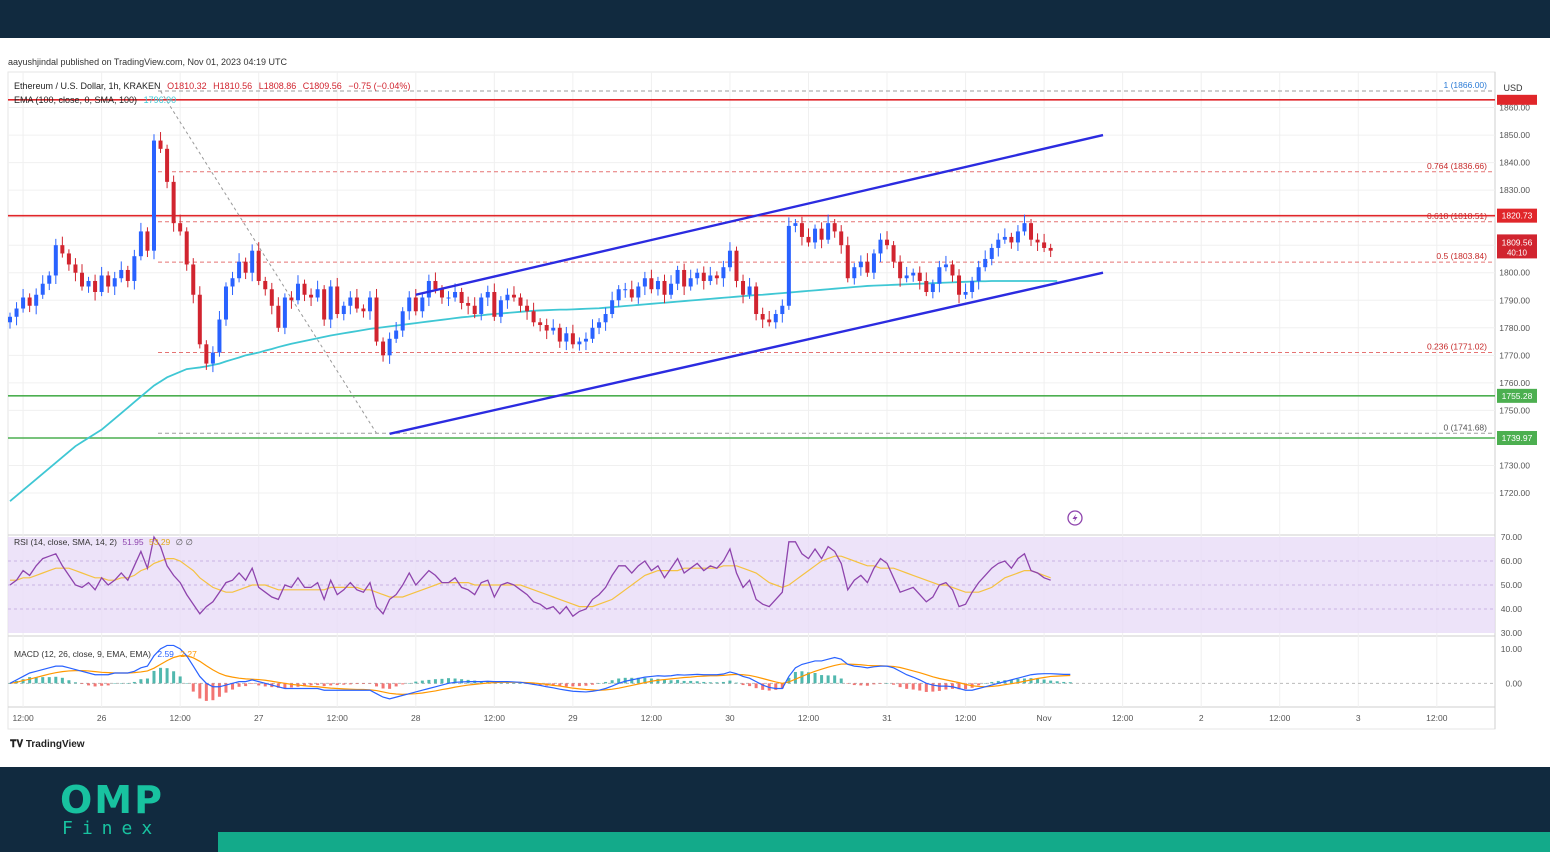 The width and height of the screenshot is (1550, 852). What do you see at coordinates (1075, 518) in the screenshot?
I see `lightning-icon` at bounding box center [1075, 518].